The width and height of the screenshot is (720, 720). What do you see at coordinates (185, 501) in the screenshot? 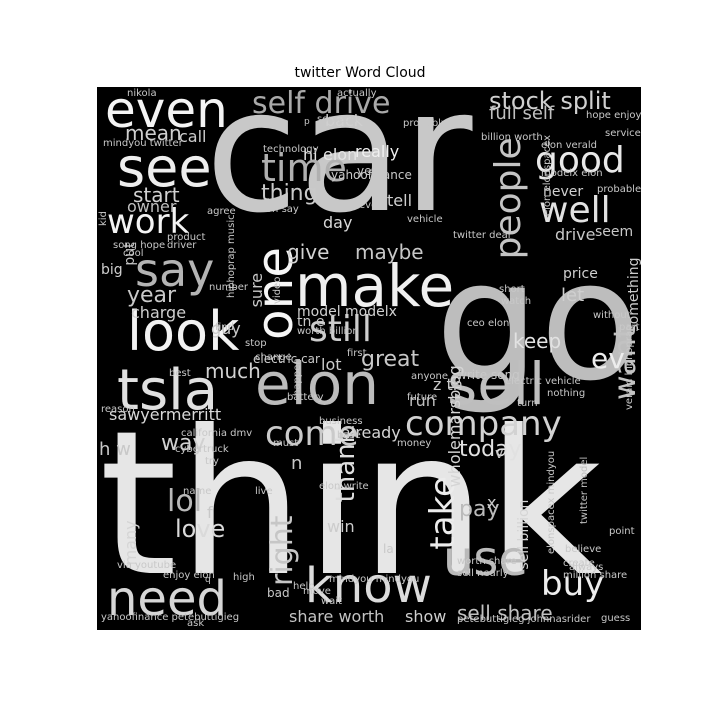
I see `word-32: lol` at bounding box center [185, 501].